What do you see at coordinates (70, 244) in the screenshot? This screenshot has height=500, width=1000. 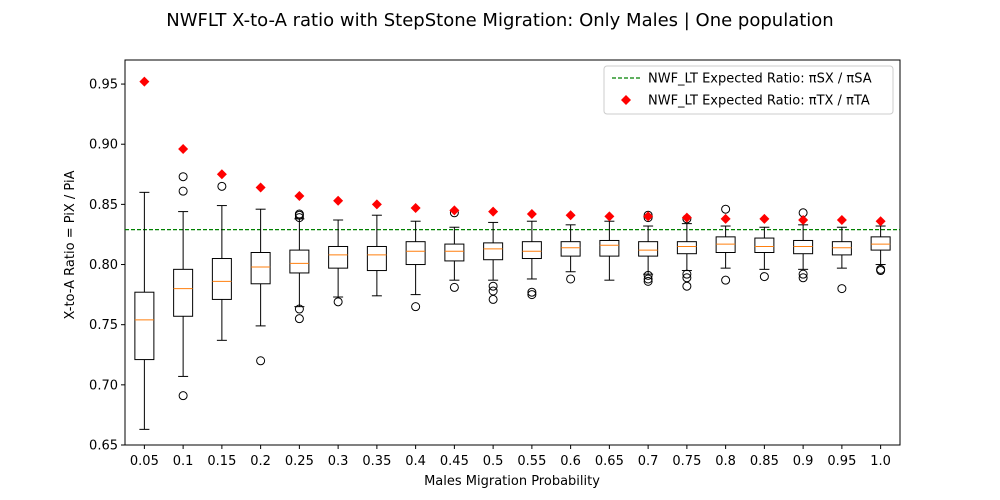 I see `y-axis-label: X-to-A Ratio = PiX / PiA` at bounding box center [70, 244].